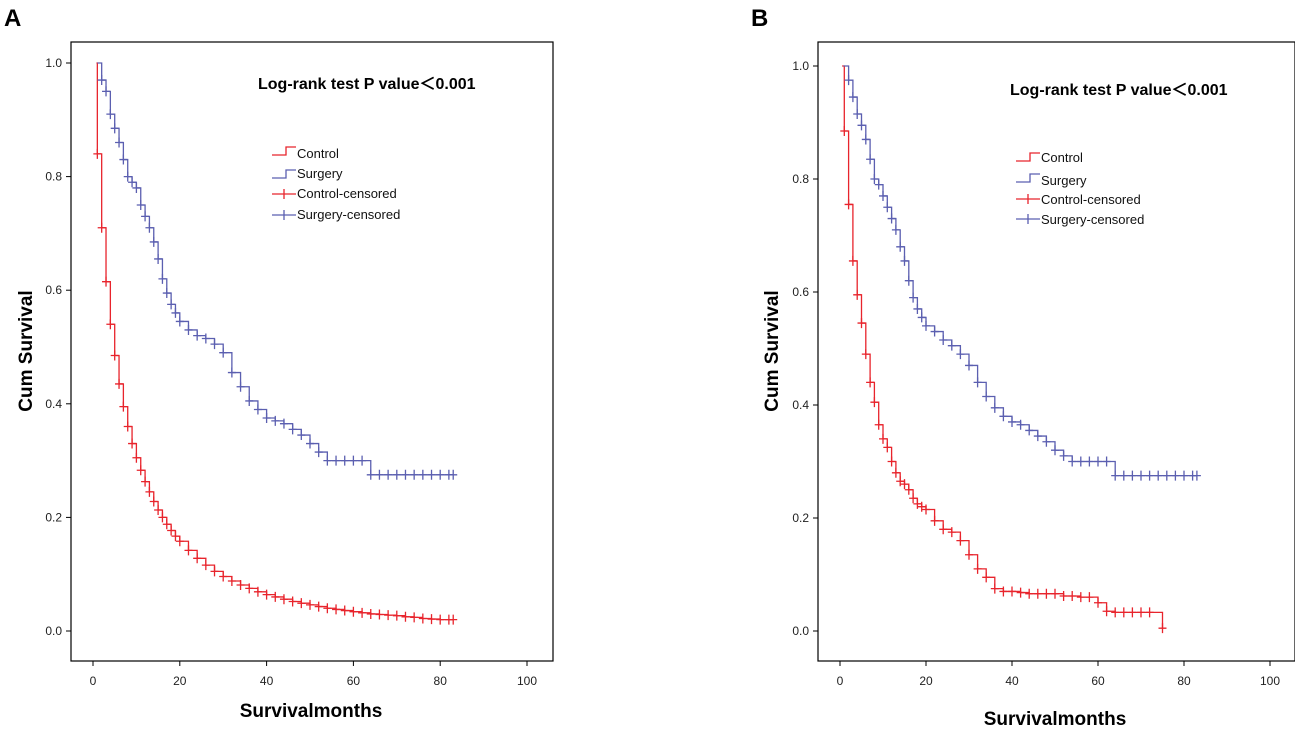 Image resolution: width=1295 pixels, height=729 pixels. Describe the element at coordinates (53, 631) in the screenshot. I see `panel-a-y-tick-label: 0.0` at that location.